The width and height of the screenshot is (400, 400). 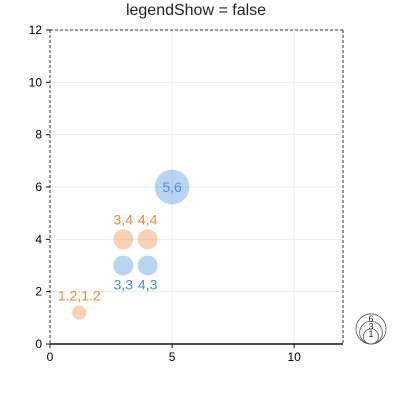 I want to click on size-legend-circle, so click(x=371, y=336).